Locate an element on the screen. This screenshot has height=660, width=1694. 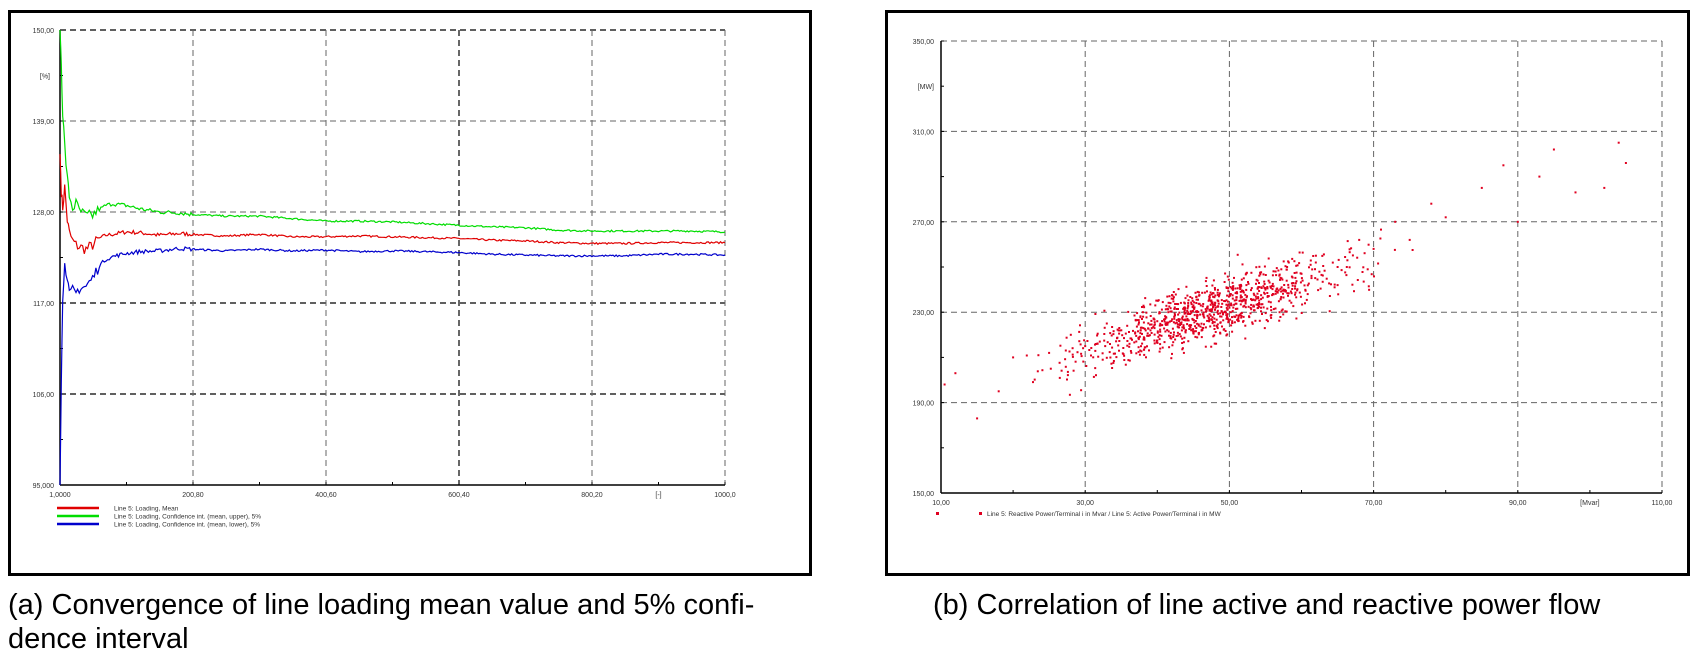
y-tick-label: 95,000 is located at coordinates (44, 486).